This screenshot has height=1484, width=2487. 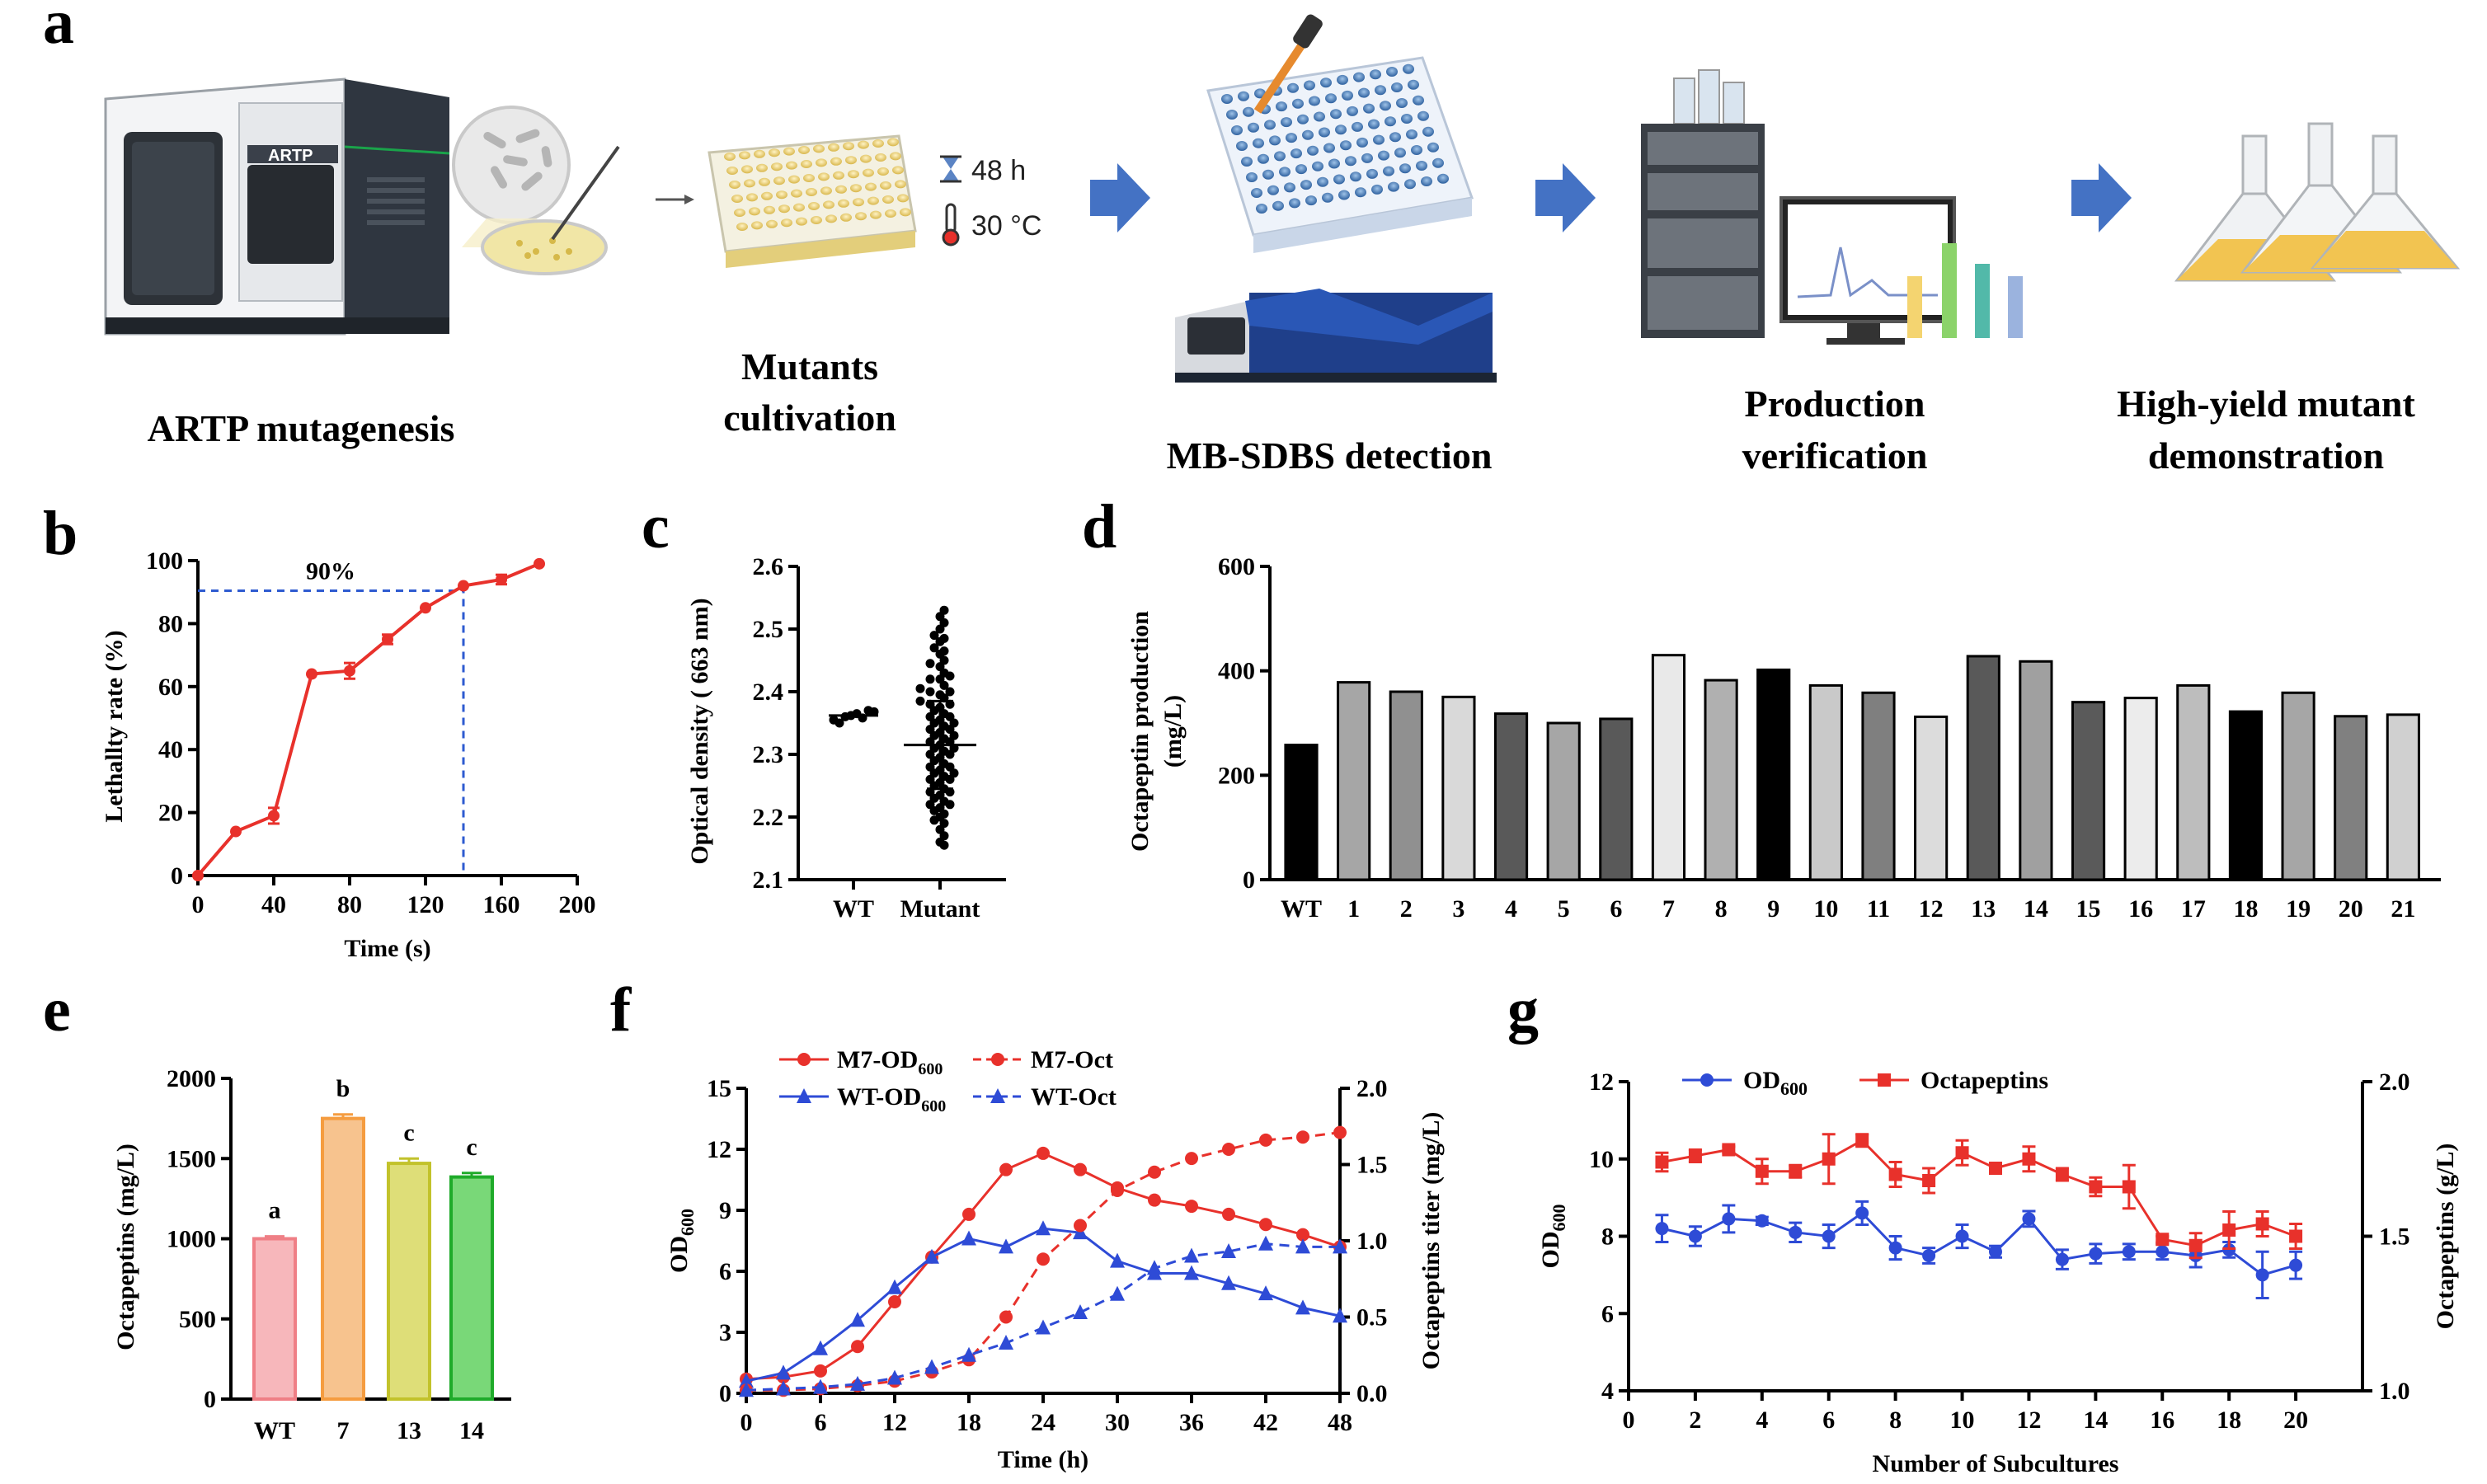 I want to click on y-tick-label: 0.0, so click(x=1372, y=1393).